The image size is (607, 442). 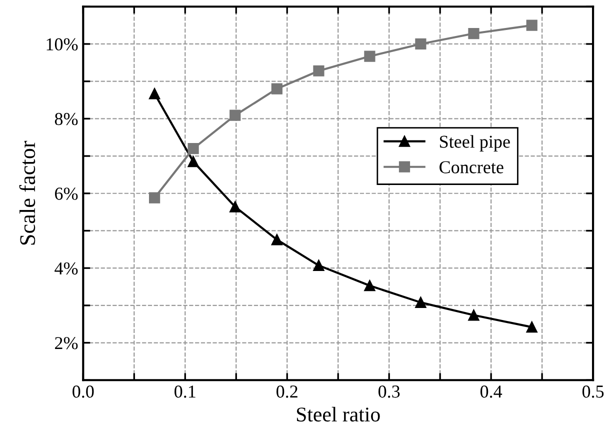 I want to click on x-tick-label: 0.0, so click(x=83, y=392).